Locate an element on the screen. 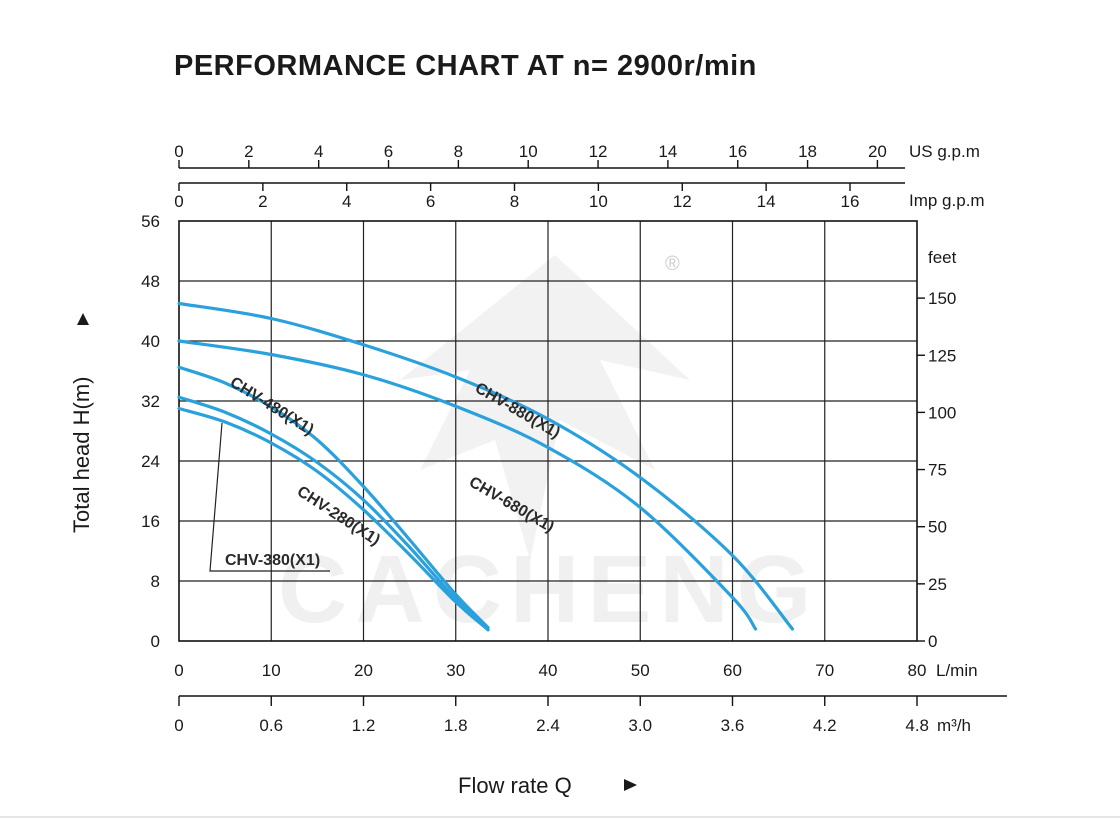  top-axis-us-gpm: 0 2 4 6 8 10 12 14 16 18 20 US g.p.m is located at coordinates (577, 155).